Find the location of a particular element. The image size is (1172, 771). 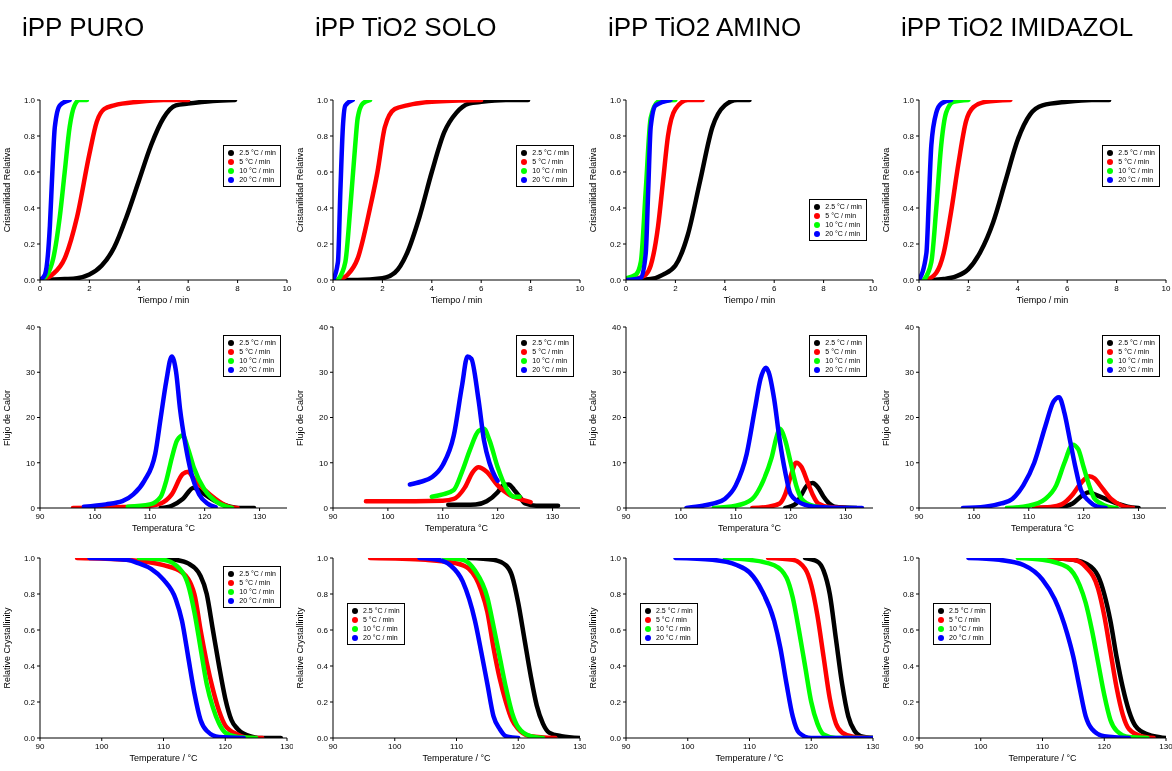

y-tick-label: 30 is located at coordinates (31, 373).